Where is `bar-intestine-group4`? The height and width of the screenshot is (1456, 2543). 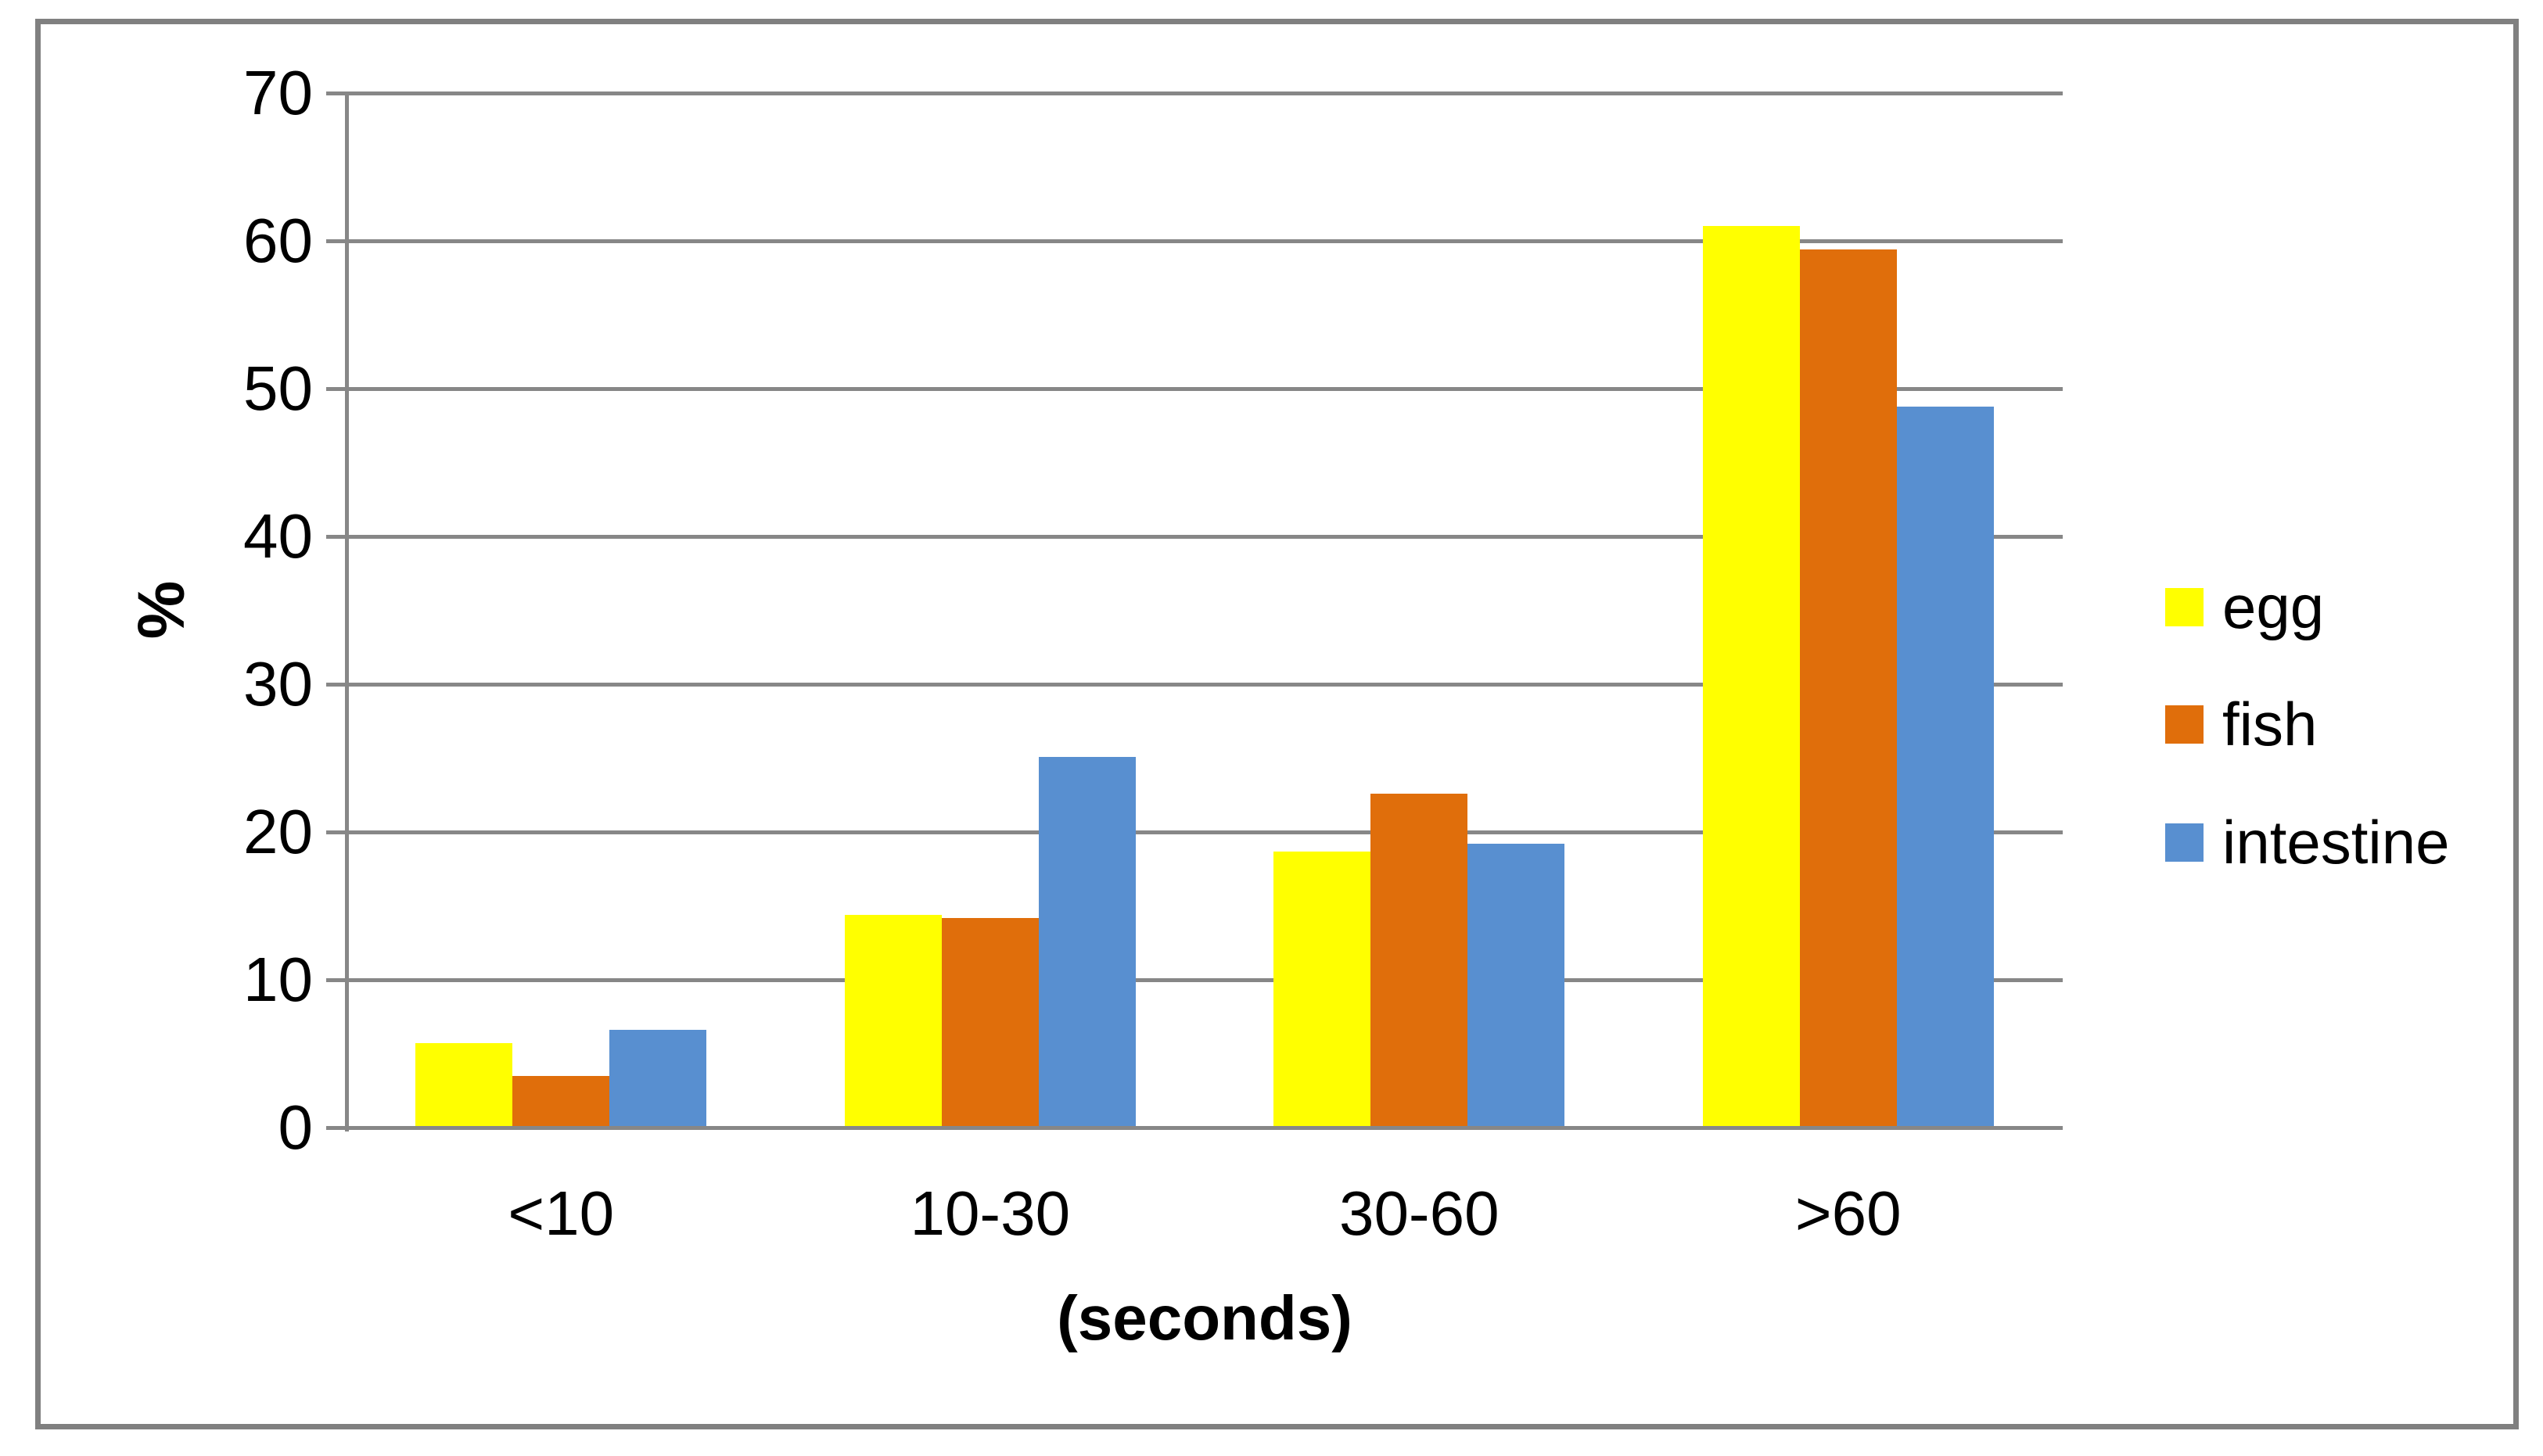 bar-intestine-group4 is located at coordinates (1945, 767).